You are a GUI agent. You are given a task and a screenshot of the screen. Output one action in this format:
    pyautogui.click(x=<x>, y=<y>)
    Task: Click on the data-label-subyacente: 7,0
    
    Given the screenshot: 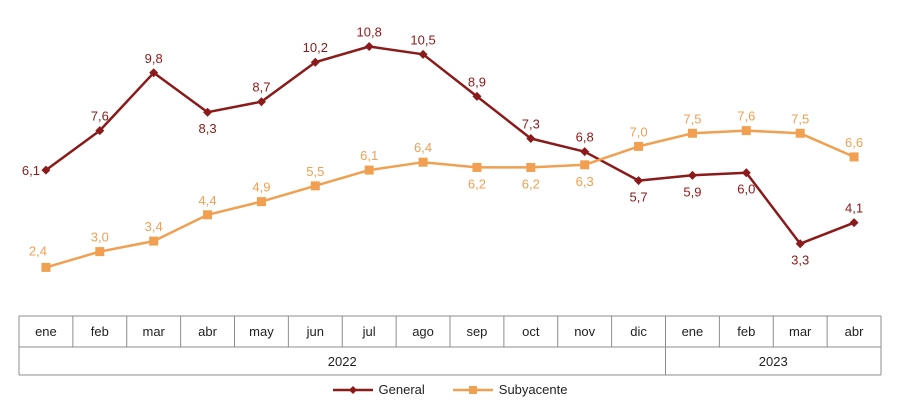 What is the action you would take?
    pyautogui.click(x=639, y=131)
    